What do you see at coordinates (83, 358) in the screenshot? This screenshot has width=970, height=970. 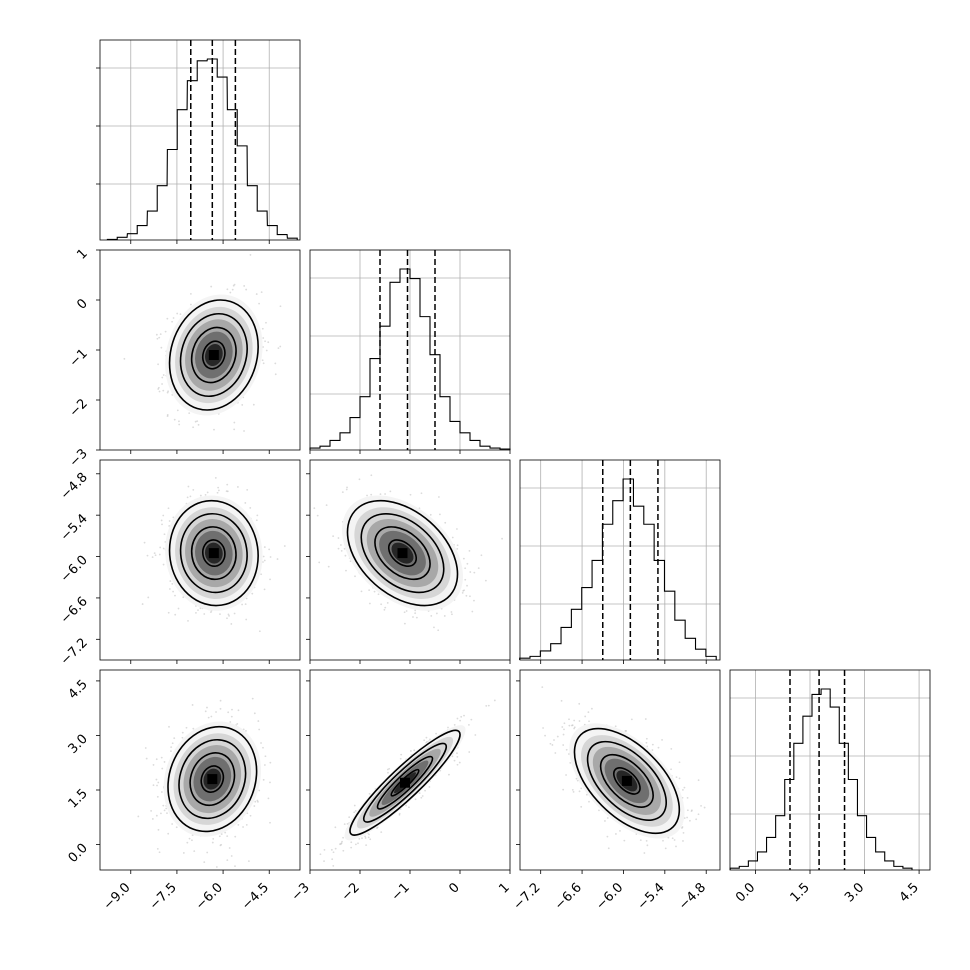 I see `y-axis-ticks: −3−2−101` at bounding box center [83, 358].